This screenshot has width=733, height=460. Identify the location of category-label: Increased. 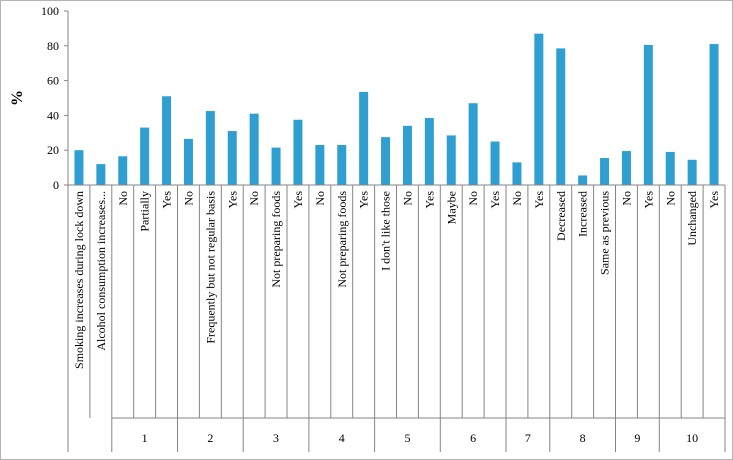
(583, 214).